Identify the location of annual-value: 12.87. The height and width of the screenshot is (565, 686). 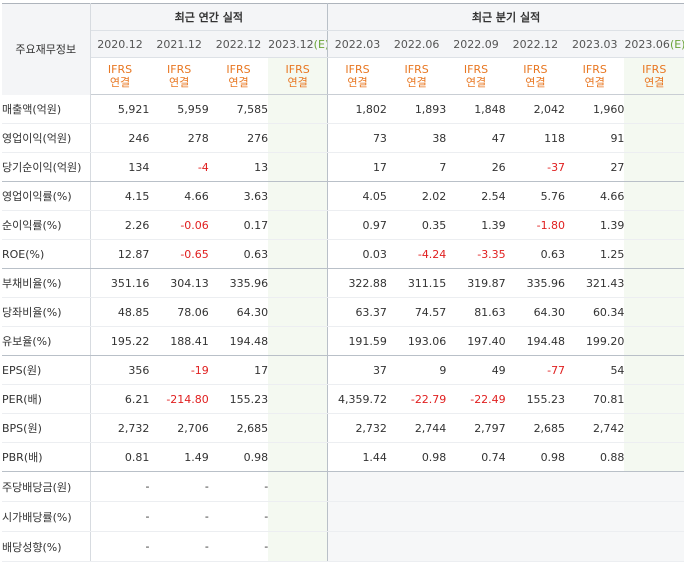
(120, 254).